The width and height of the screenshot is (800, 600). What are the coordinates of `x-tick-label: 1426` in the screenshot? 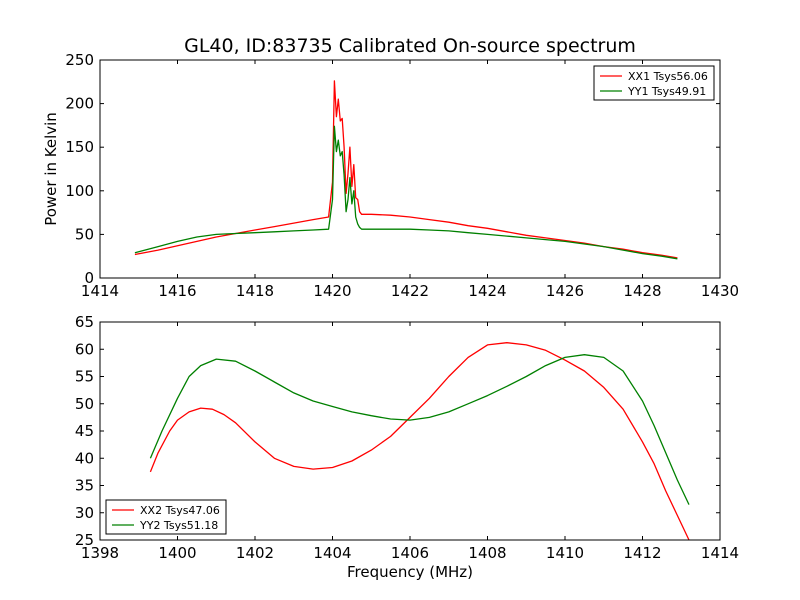 It's located at (565, 291).